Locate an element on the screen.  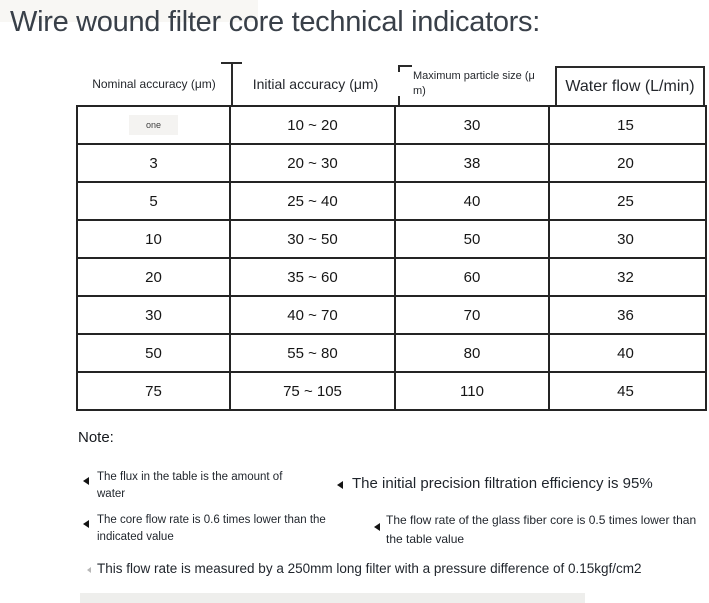
table-cell-initial: 55 ~ 80 is located at coordinates (313, 353).